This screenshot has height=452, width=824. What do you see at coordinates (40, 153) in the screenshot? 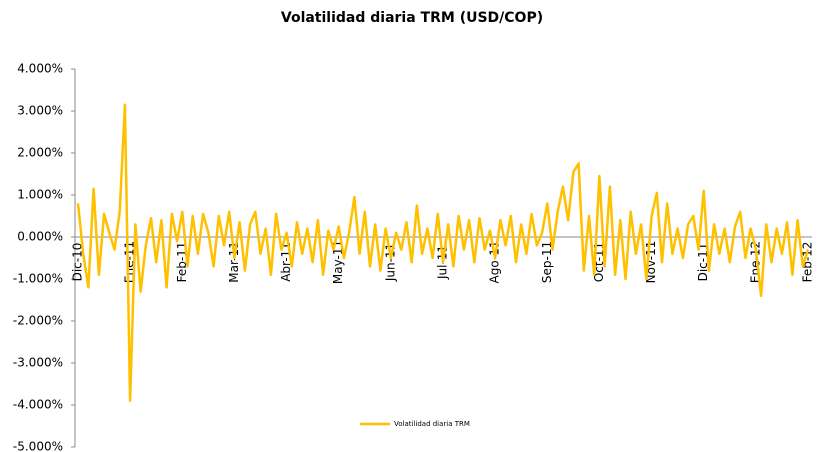
I see `y-tick-label: 2.000%` at bounding box center [40, 153].